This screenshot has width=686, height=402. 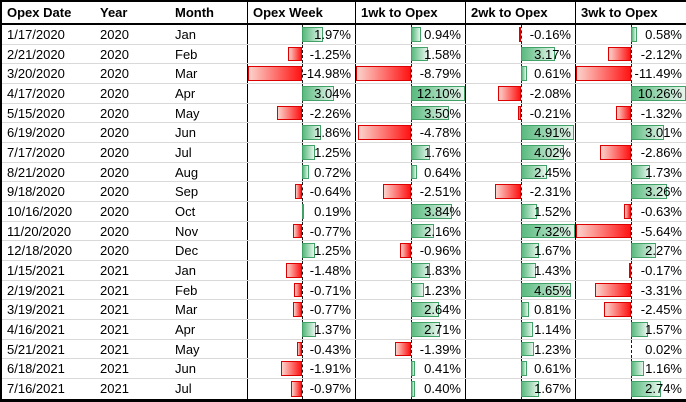 What do you see at coordinates (630, 133) in the screenshot?
I see `cell-wk3: 3.01%` at bounding box center [630, 133].